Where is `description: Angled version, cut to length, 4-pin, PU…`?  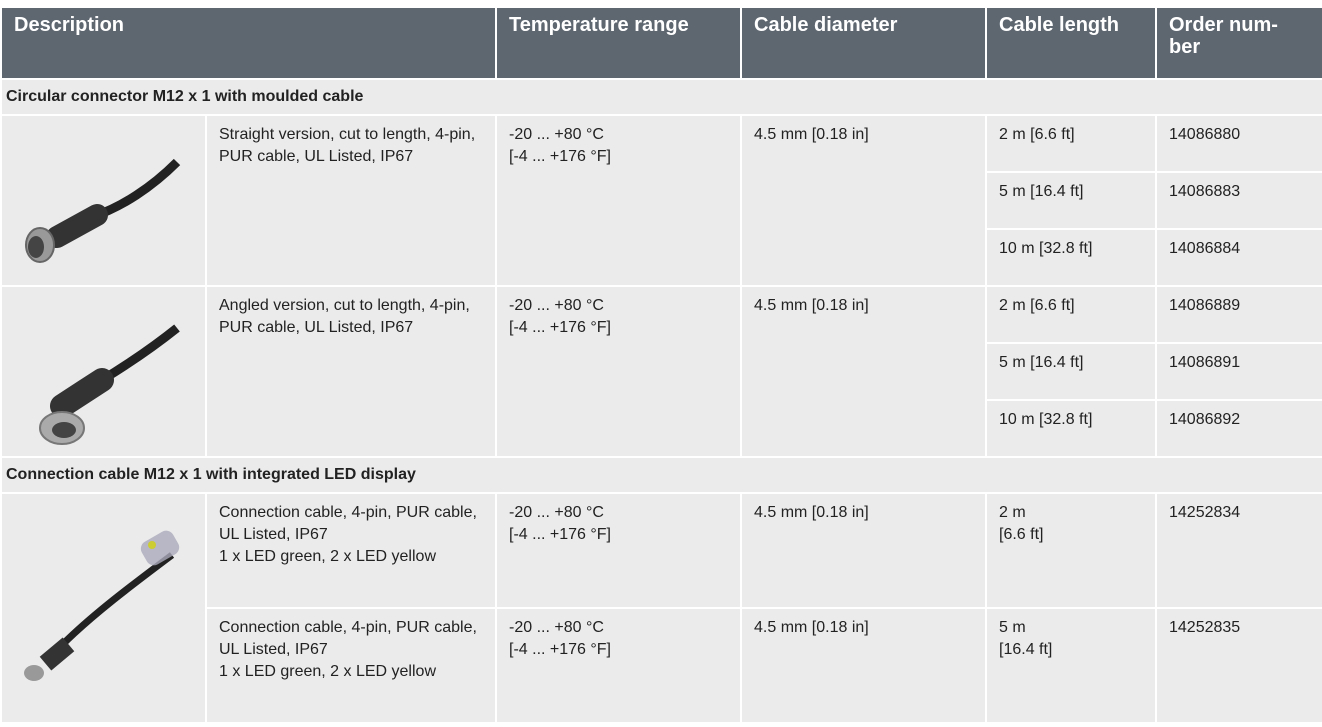 description: Angled version, cut to length, 4-pin, PU… is located at coordinates (351, 371).